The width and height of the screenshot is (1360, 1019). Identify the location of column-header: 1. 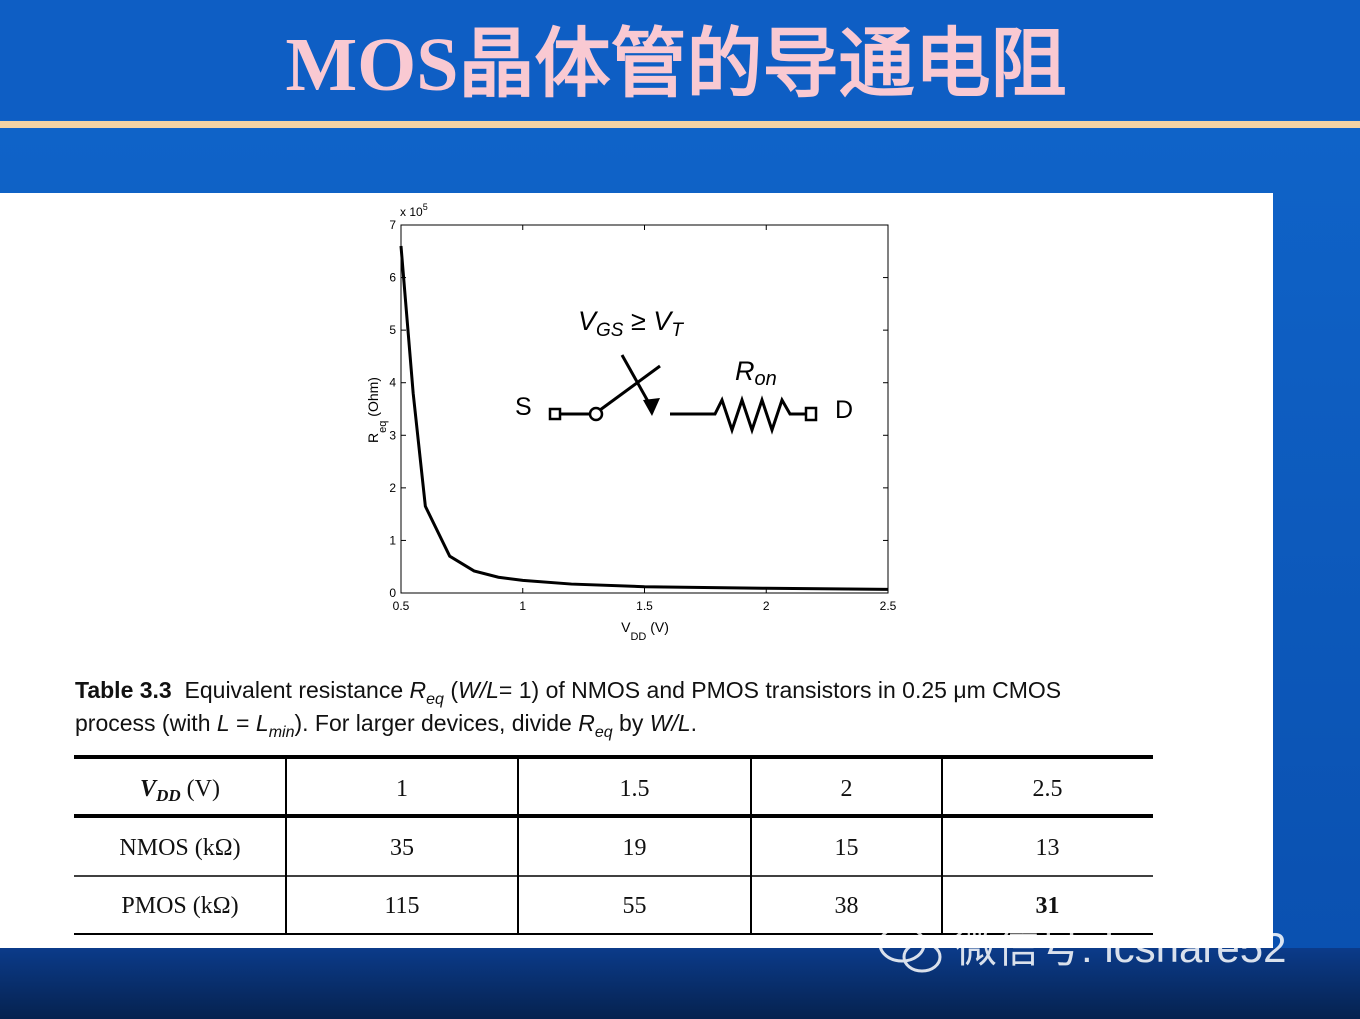
(402, 789).